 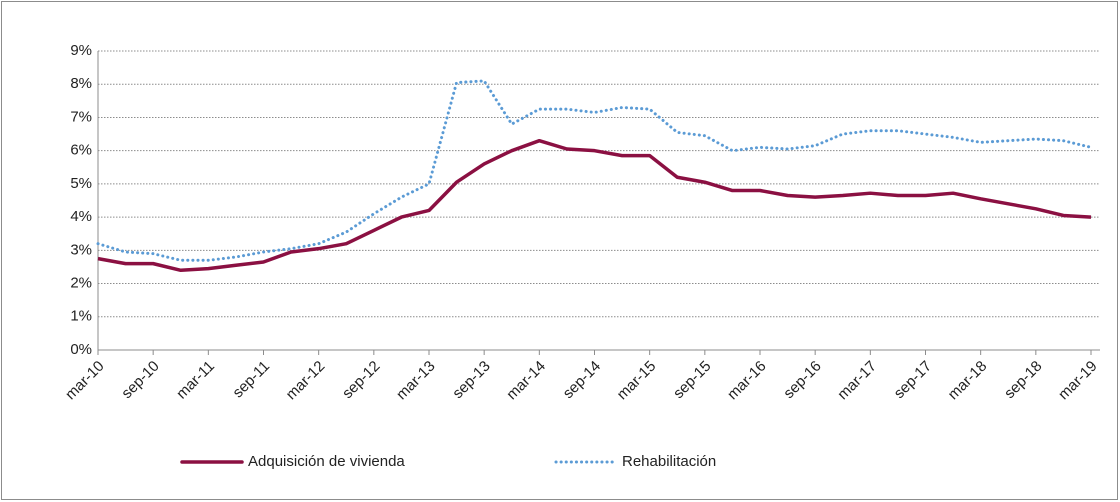 I want to click on y-tick-label: 4%, so click(x=81, y=216).